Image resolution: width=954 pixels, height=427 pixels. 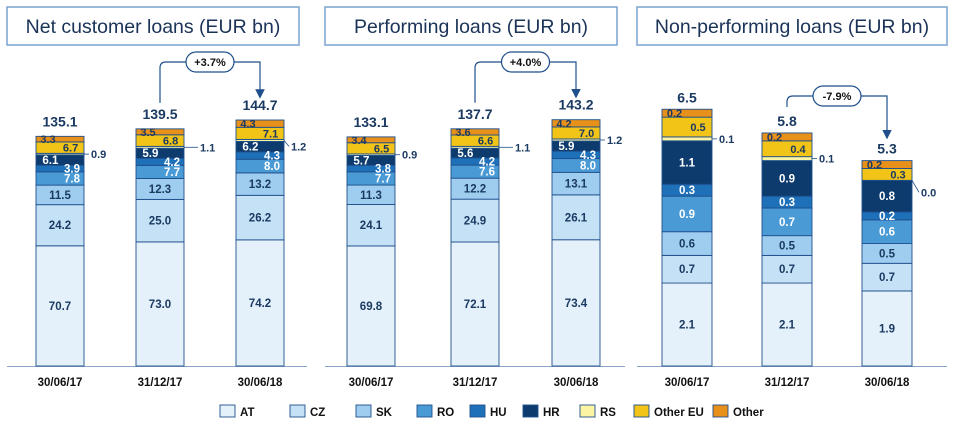 I want to click on data-label-cz: 24.1, so click(x=371, y=226).